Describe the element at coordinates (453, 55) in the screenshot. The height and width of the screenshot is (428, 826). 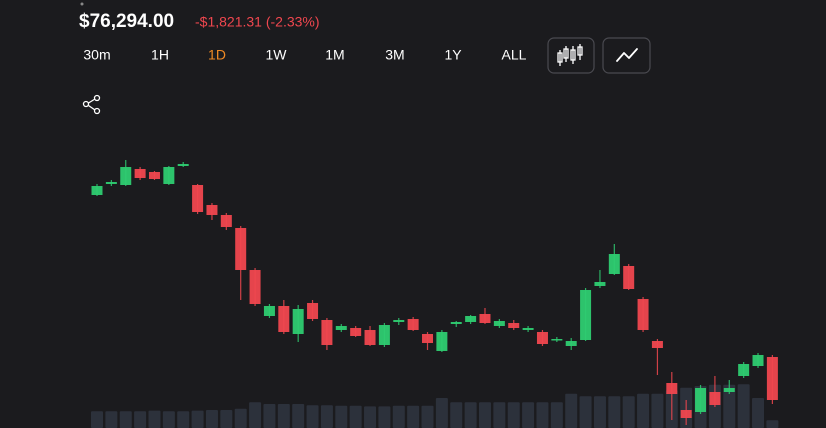
I see `timeframe-tab: 1Y` at that location.